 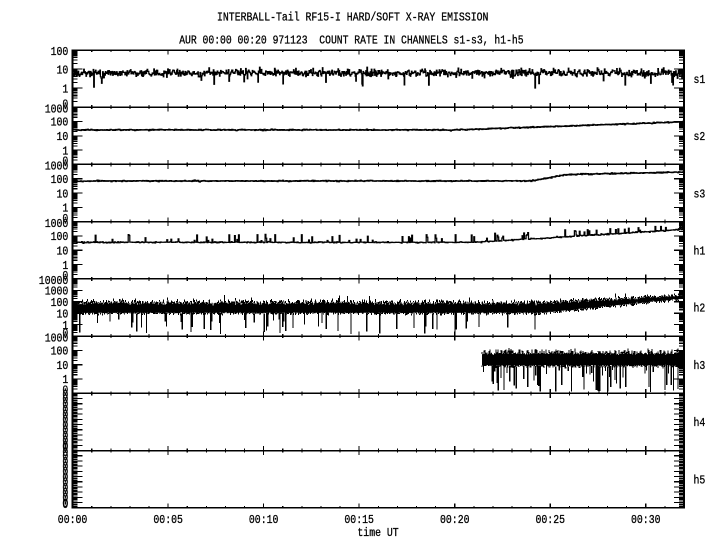 What do you see at coordinates (73, 520) in the screenshot?
I see `svg-text: 00:00` at bounding box center [73, 520].